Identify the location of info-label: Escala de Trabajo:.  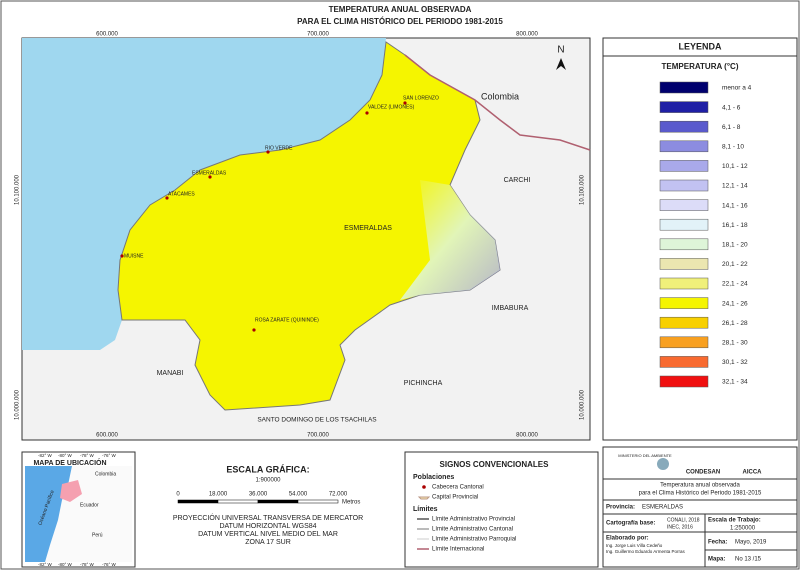
(734, 521).